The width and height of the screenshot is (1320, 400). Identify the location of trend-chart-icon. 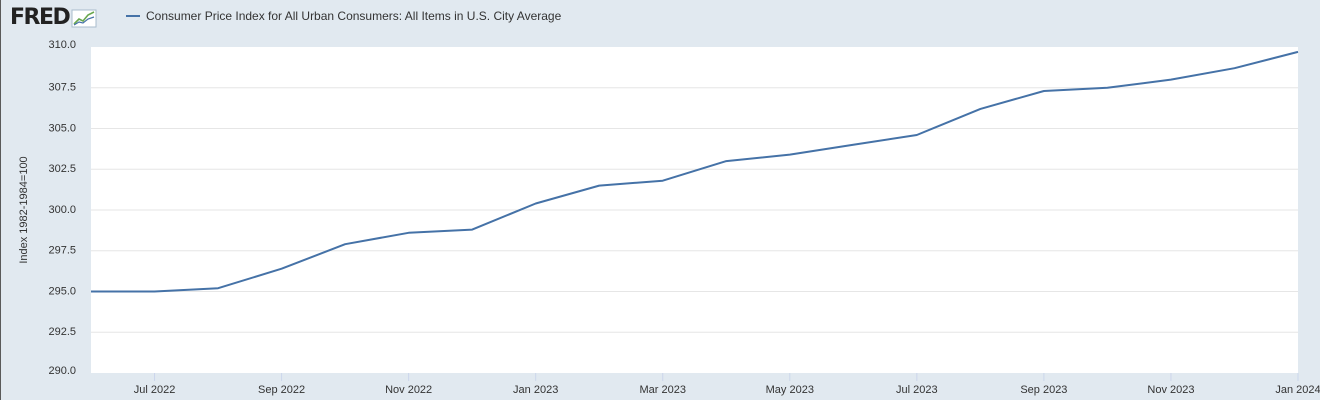
(84, 18).